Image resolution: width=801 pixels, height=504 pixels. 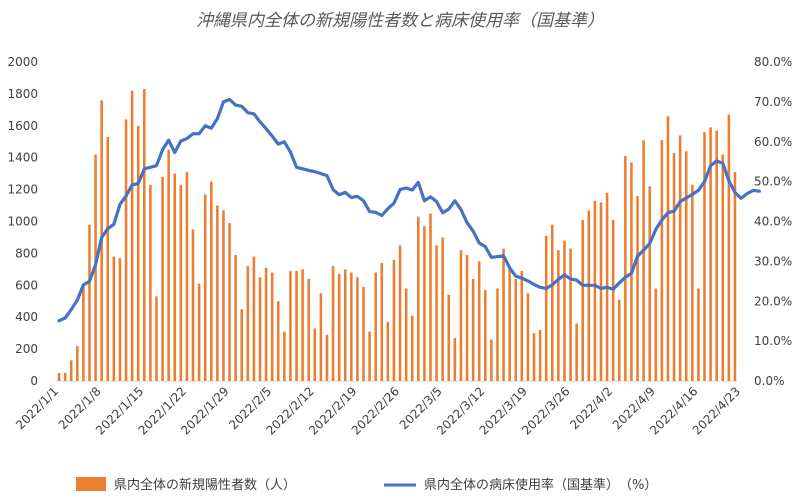 What do you see at coordinates (366, 485) in the screenshot?
I see `legend: 県内全体の新規陽性者数（人） 県内全体の病床使用率（国基準） （%）` at bounding box center [366, 485].